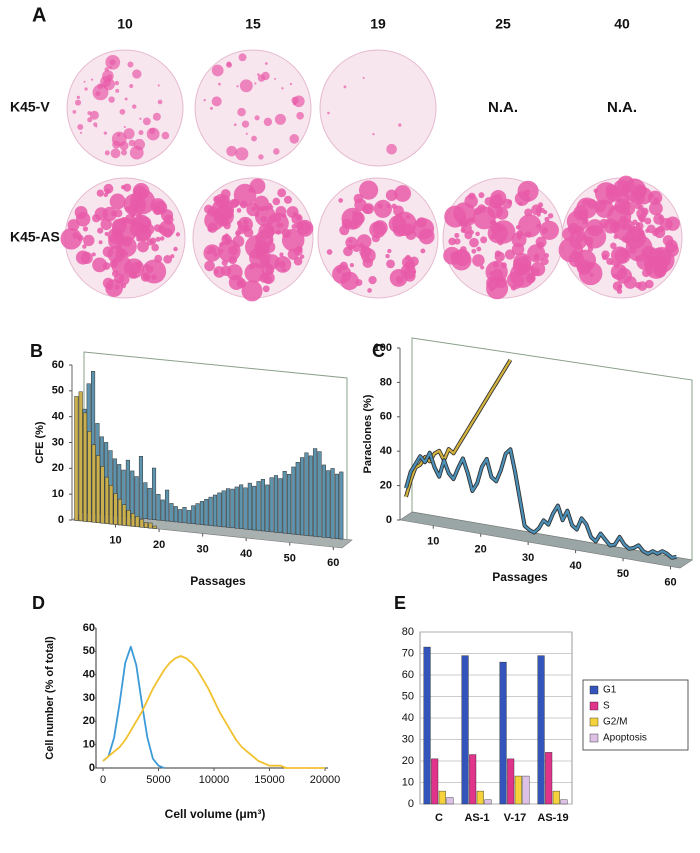 The height and width of the screenshot is (853, 700). What do you see at coordinates (378, 24) in the screenshot?
I see `column-label: 19` at bounding box center [378, 24].